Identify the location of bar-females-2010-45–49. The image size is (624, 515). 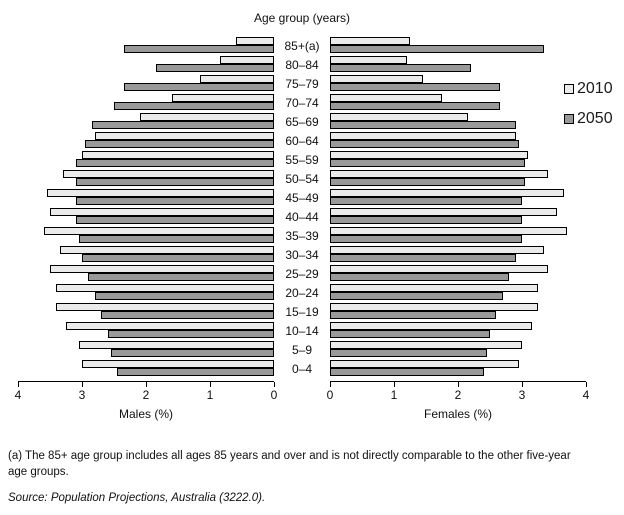
(447, 193).